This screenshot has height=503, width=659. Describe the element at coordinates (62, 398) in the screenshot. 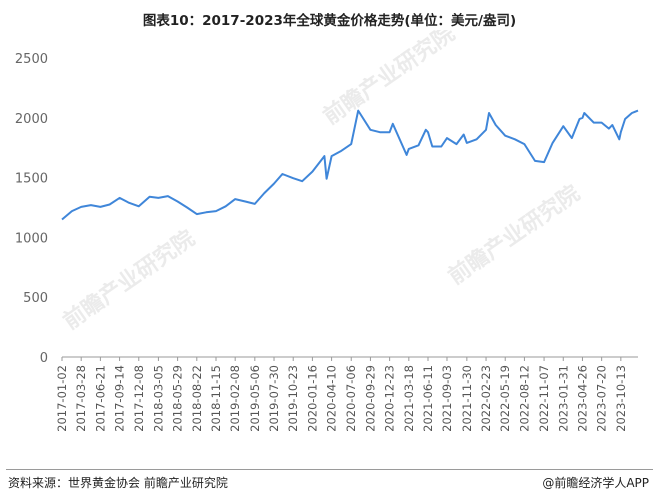

I see `x-tick-label: 2017-01-02` at that location.